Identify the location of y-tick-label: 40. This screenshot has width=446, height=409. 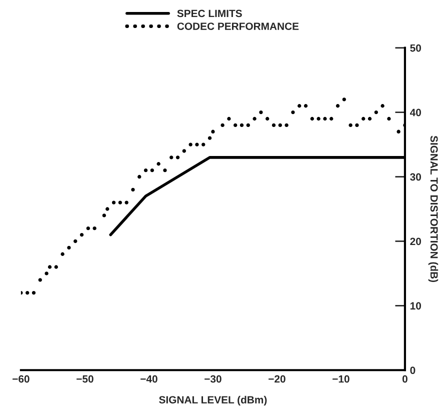
(415, 112).